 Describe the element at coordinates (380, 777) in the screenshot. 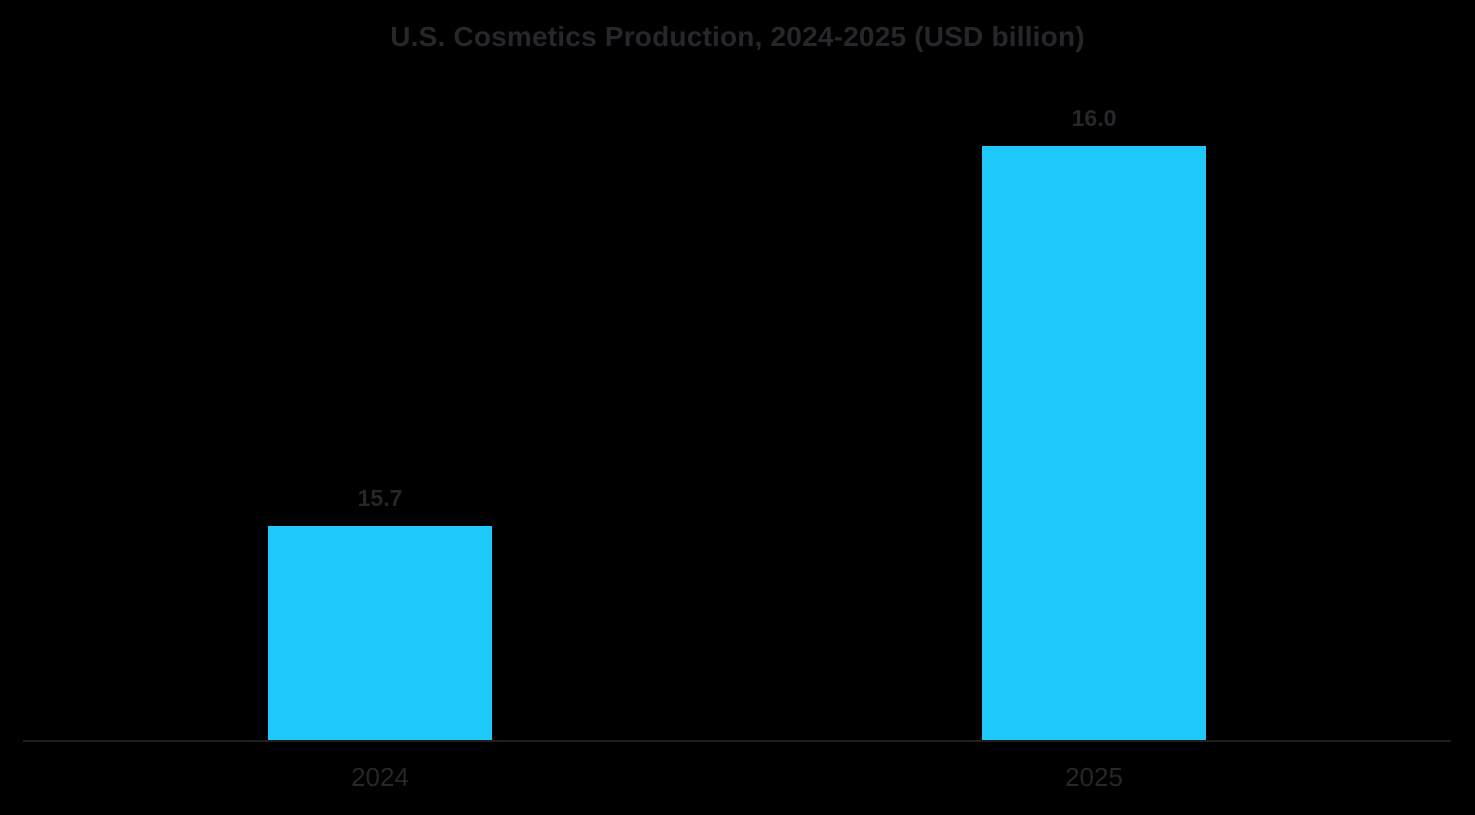

I see `x-tick-label-2024: 2024` at that location.